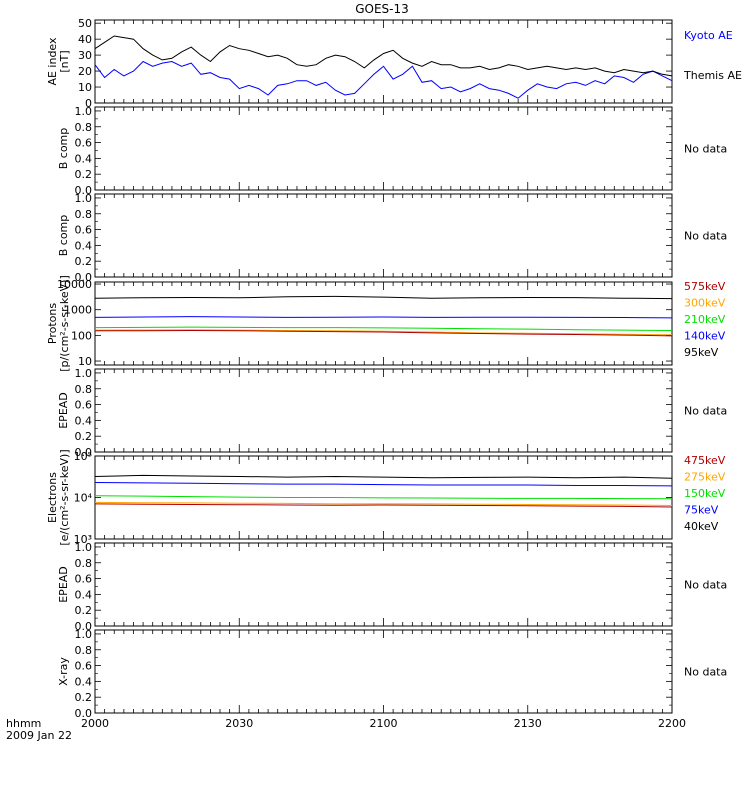  Describe the element at coordinates (64, 61) in the screenshot. I see `y-axis-label: [nT]` at that location.